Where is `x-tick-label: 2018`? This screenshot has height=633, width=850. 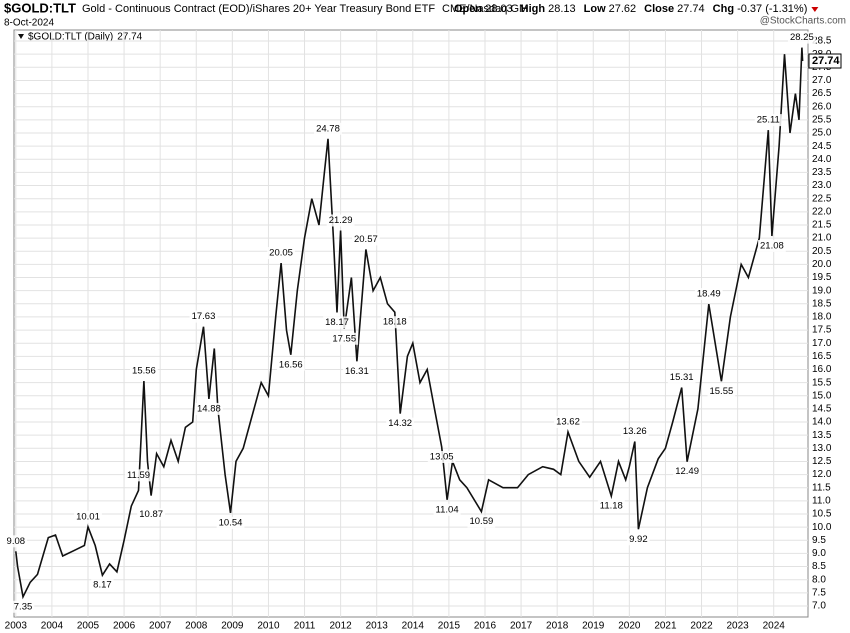 x-tick-label: 2018 is located at coordinates (557, 626).